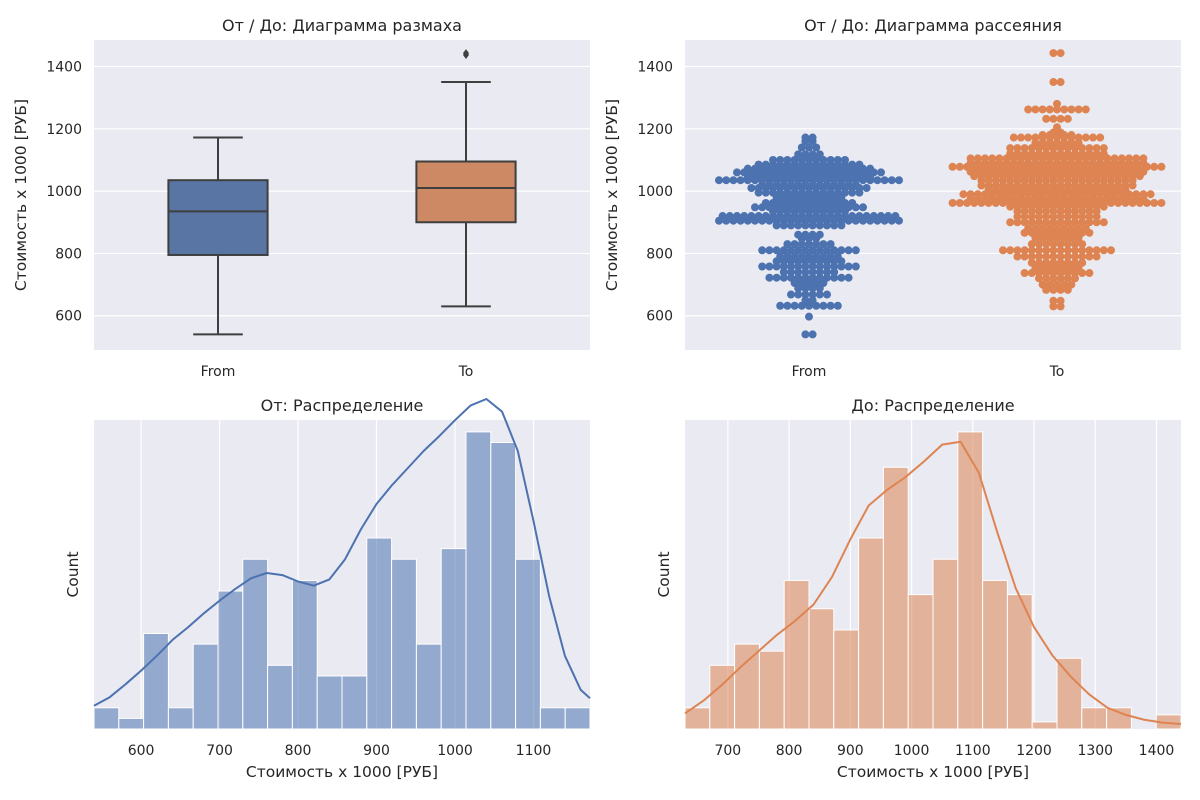 The image size is (1200, 800). I want to click on x-tick-label: 1100, so click(534, 751).